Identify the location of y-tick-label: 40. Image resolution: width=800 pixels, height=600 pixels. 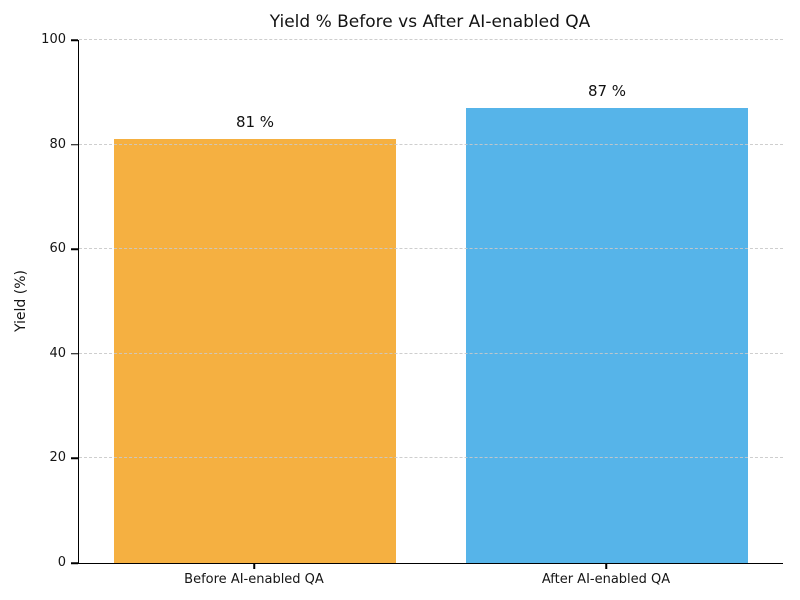
(57, 353).